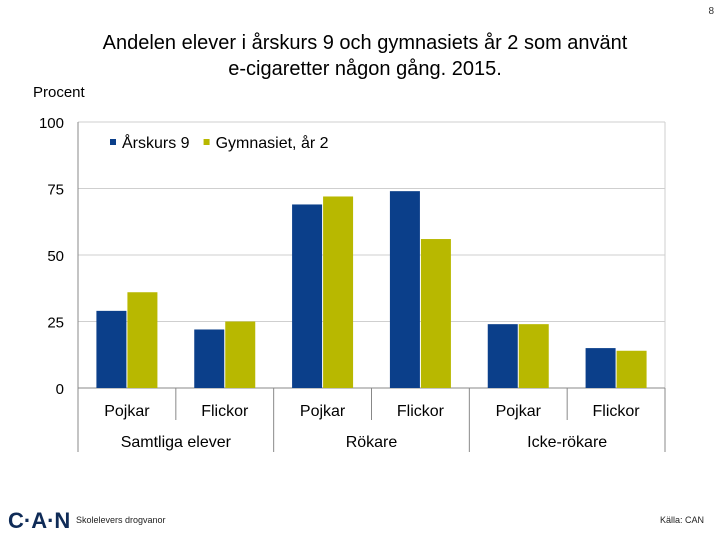  I want to click on can-logo: C·A·N, so click(39, 520).